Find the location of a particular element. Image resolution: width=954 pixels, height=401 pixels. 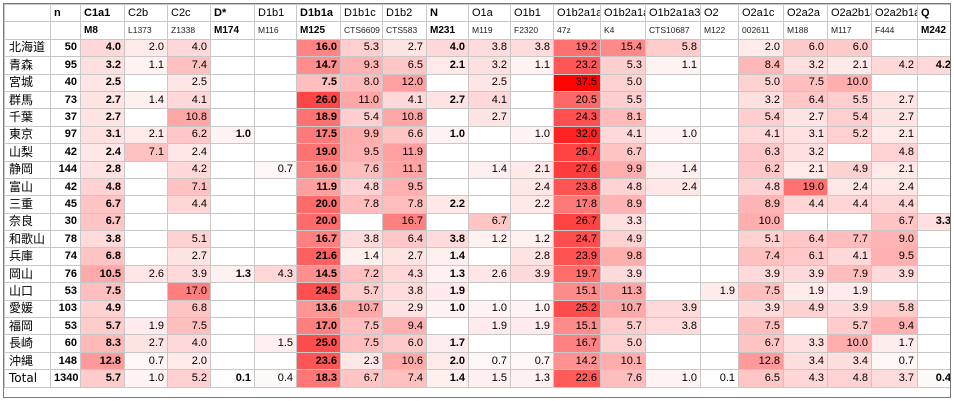

frequency-cell: 5.3 is located at coordinates (361, 48).